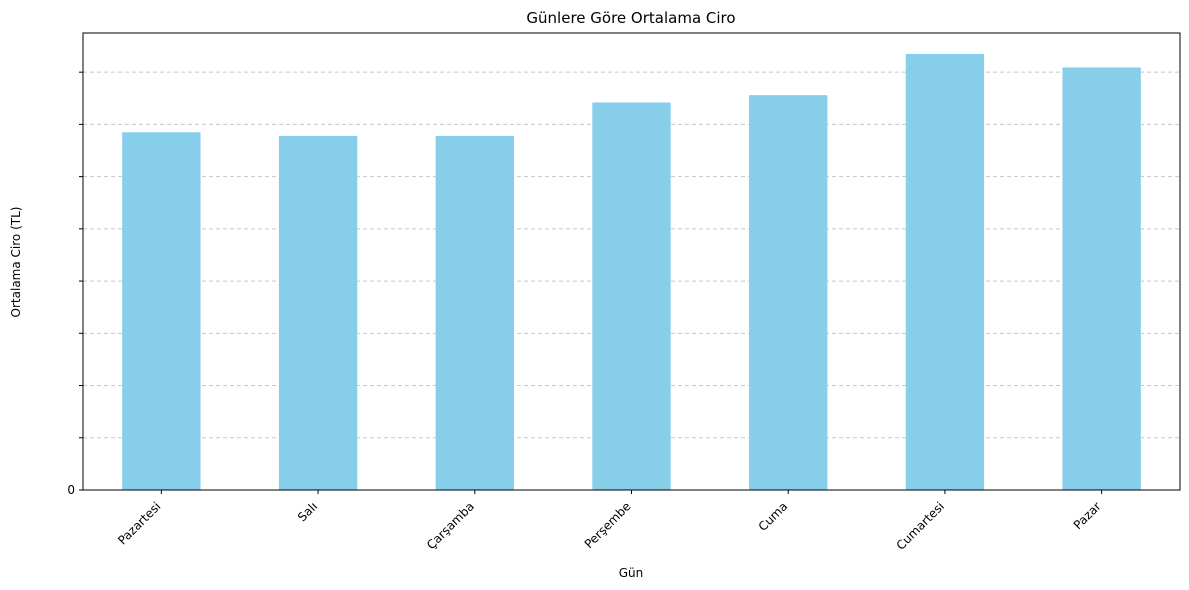 Image resolution: width=1189 pixels, height=590 pixels. What do you see at coordinates (450, 525) in the screenshot?
I see `x-tick-label: Çarşamba` at bounding box center [450, 525].